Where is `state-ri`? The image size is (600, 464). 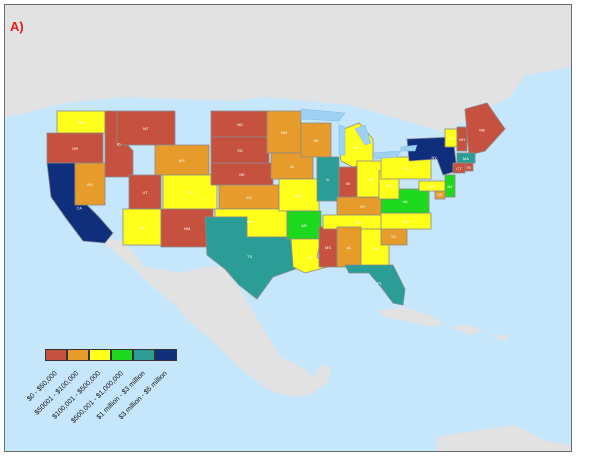
state-ri is located at coordinates (469, 167).